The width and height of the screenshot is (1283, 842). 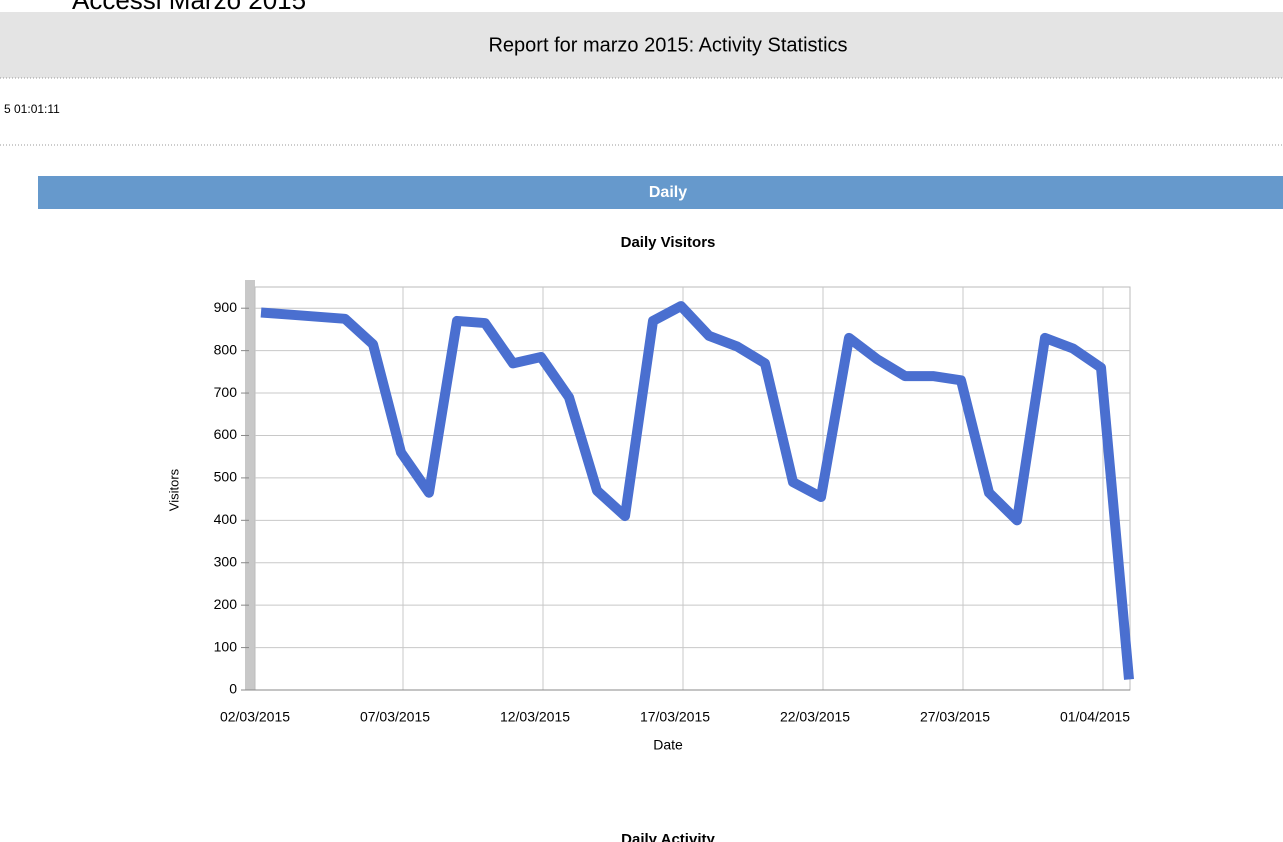 What do you see at coordinates (226, 519) in the screenshot?
I see `y-tick-label: 400` at bounding box center [226, 519].